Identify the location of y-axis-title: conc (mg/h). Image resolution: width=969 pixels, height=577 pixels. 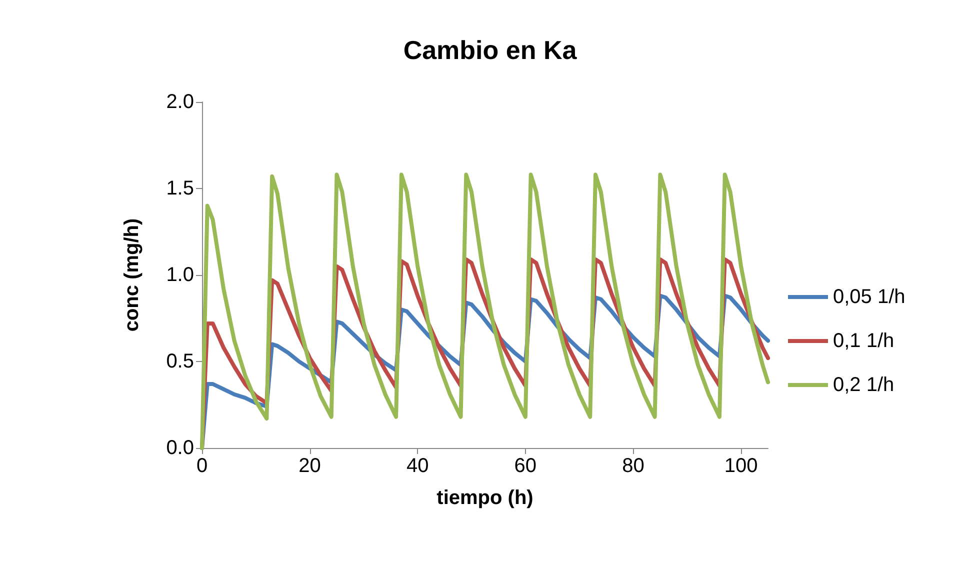
(132, 275).